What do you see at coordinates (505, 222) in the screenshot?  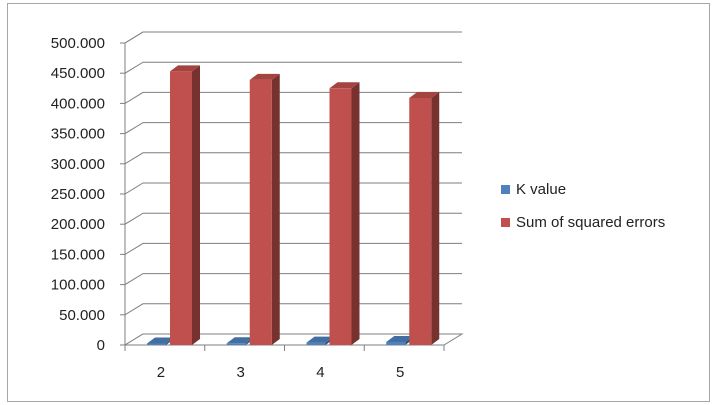 I see `legend-swatch-sse` at bounding box center [505, 222].